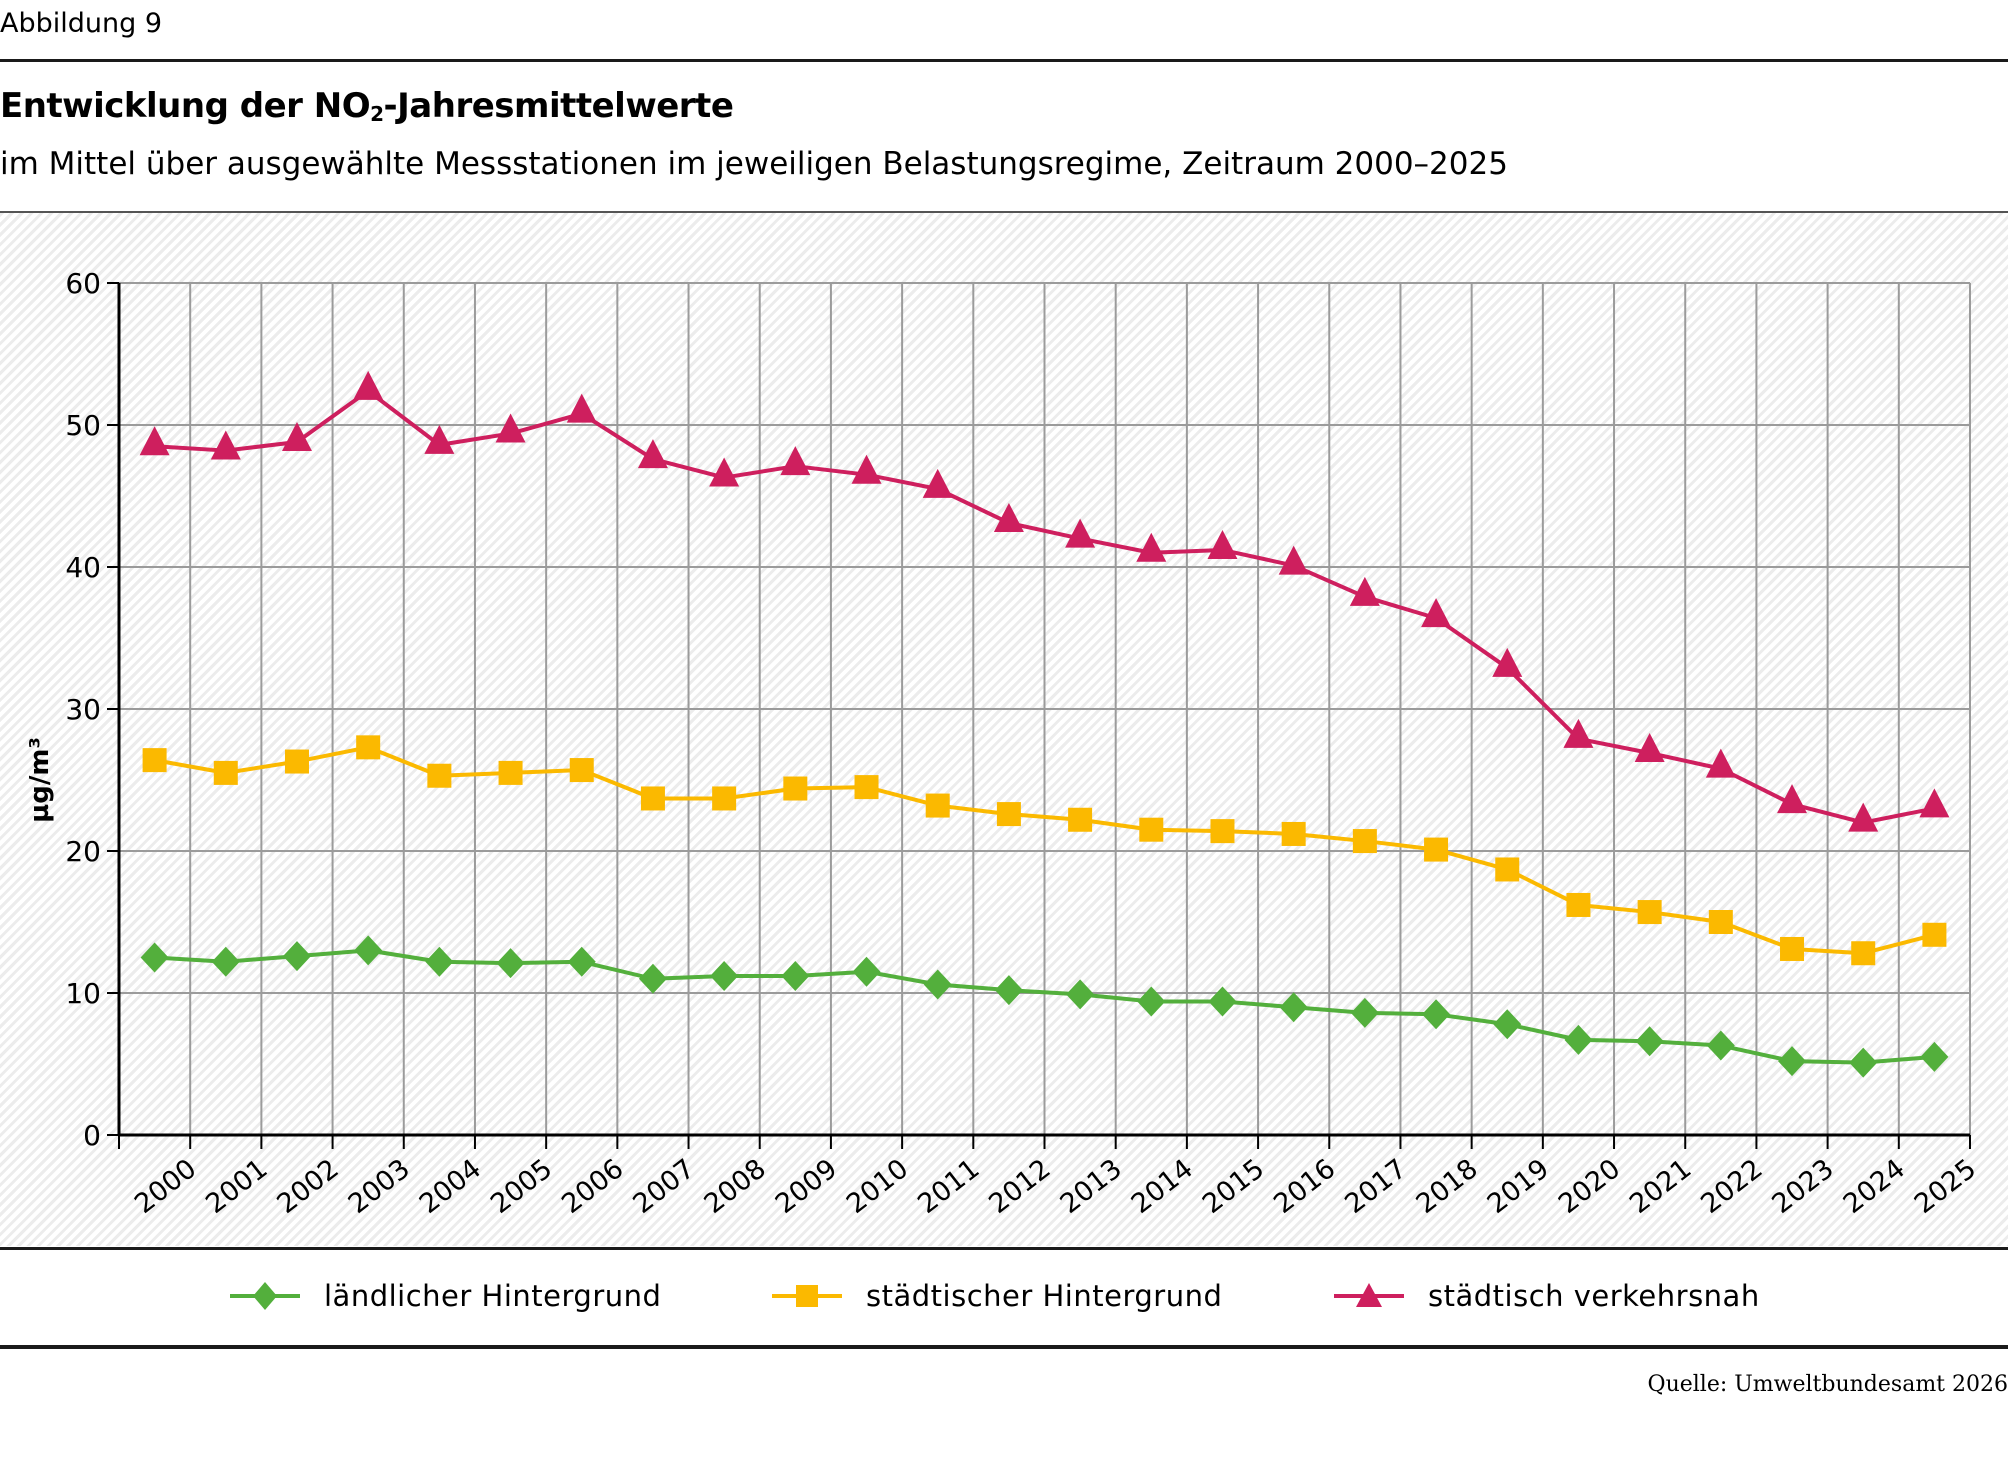 The width and height of the screenshot is (2008, 1474). Describe the element at coordinates (83, 993) in the screenshot. I see `y-tick-label: 10` at that location.